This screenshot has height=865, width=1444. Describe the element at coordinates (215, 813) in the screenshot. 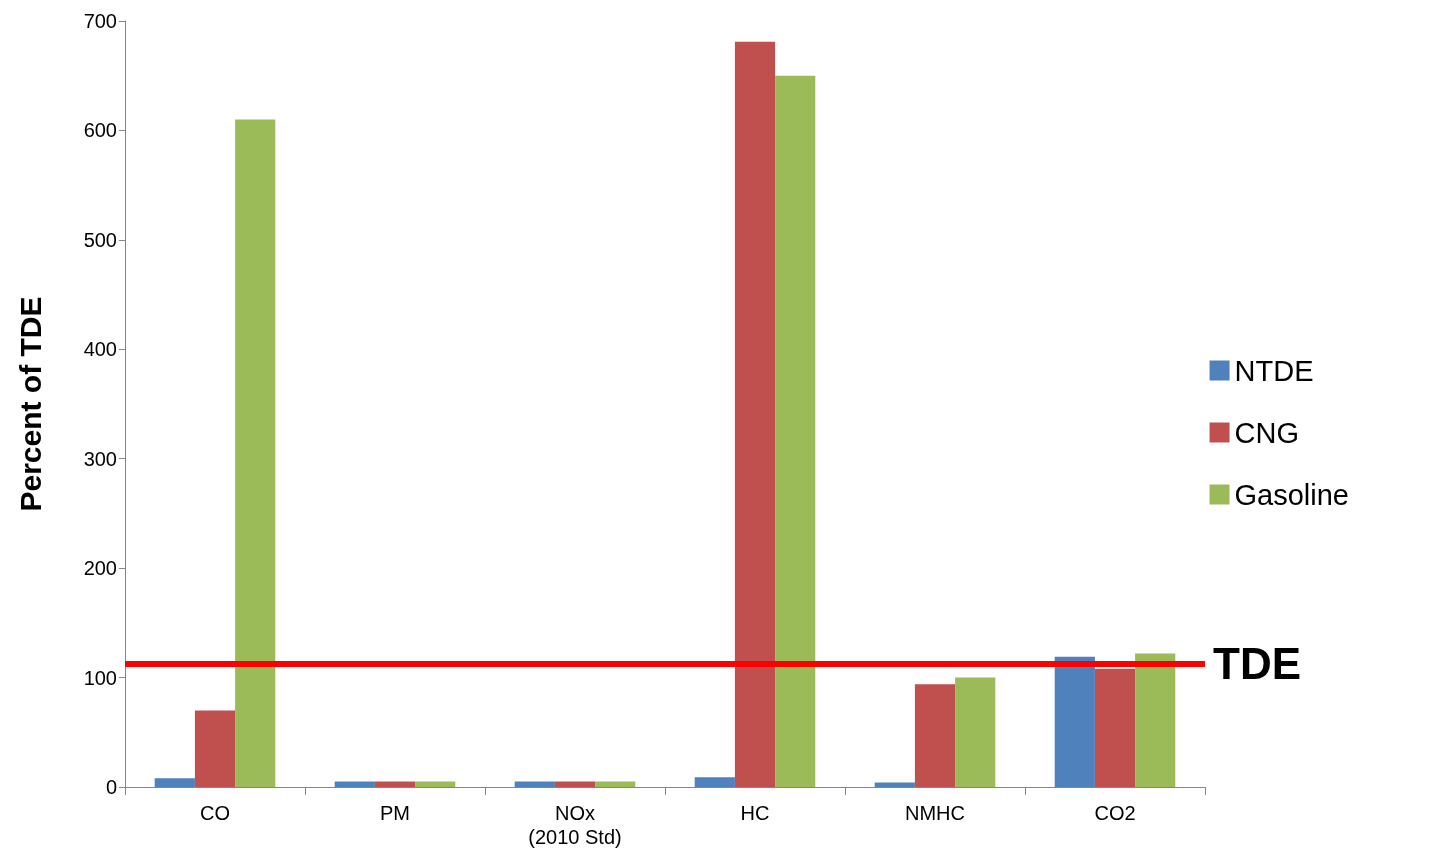

I see `x-tick-label: CO` at that location.